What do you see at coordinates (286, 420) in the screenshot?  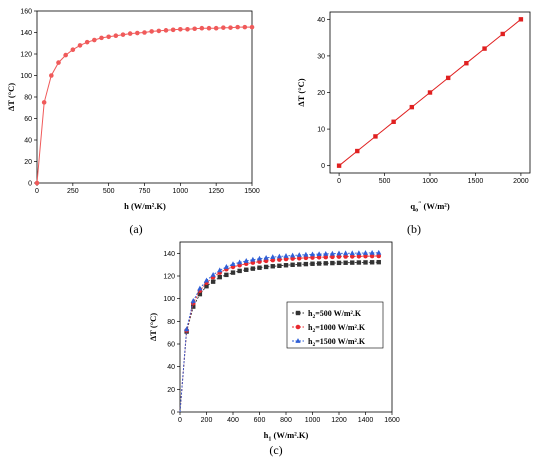 I see `x-tick-label: 800` at bounding box center [286, 420].